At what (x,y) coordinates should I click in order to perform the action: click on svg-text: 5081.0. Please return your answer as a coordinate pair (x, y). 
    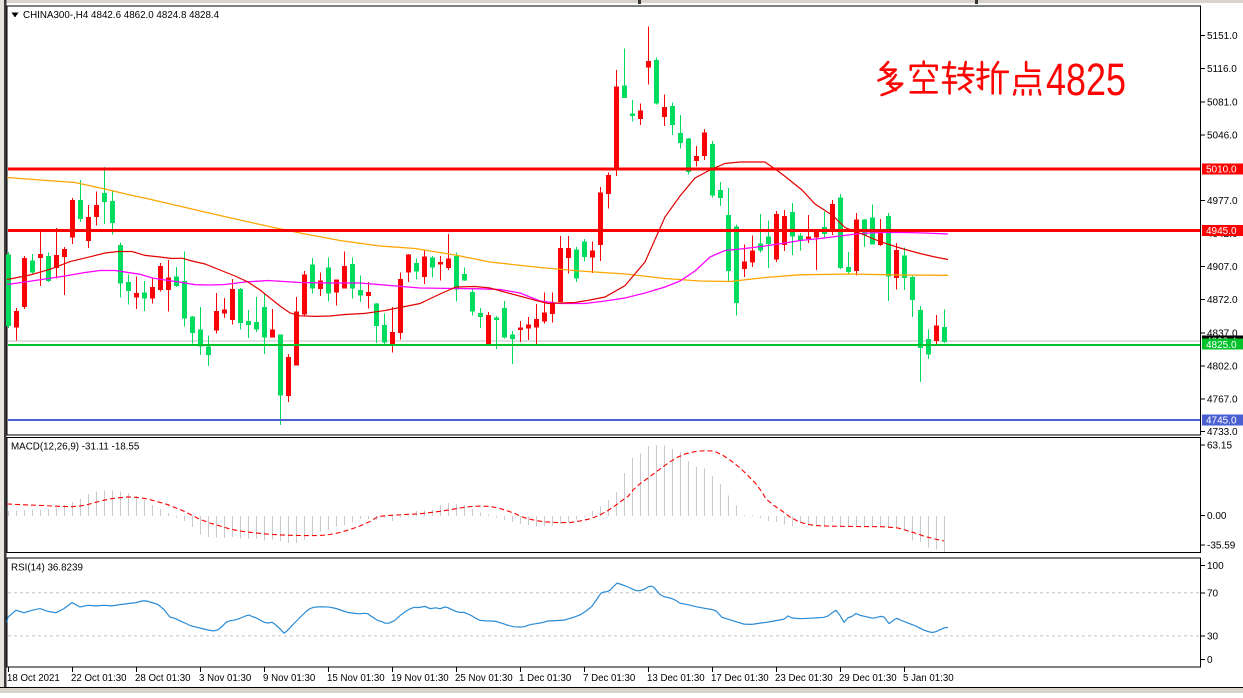
    Looking at the image, I should click on (1222, 102).